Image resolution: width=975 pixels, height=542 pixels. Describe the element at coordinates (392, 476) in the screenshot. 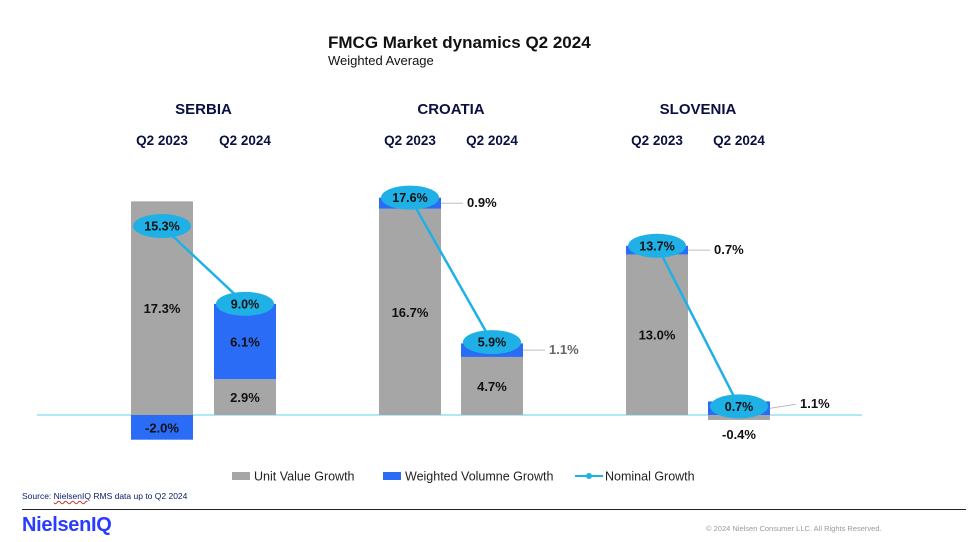

I see `legend-volume-swatch` at that location.